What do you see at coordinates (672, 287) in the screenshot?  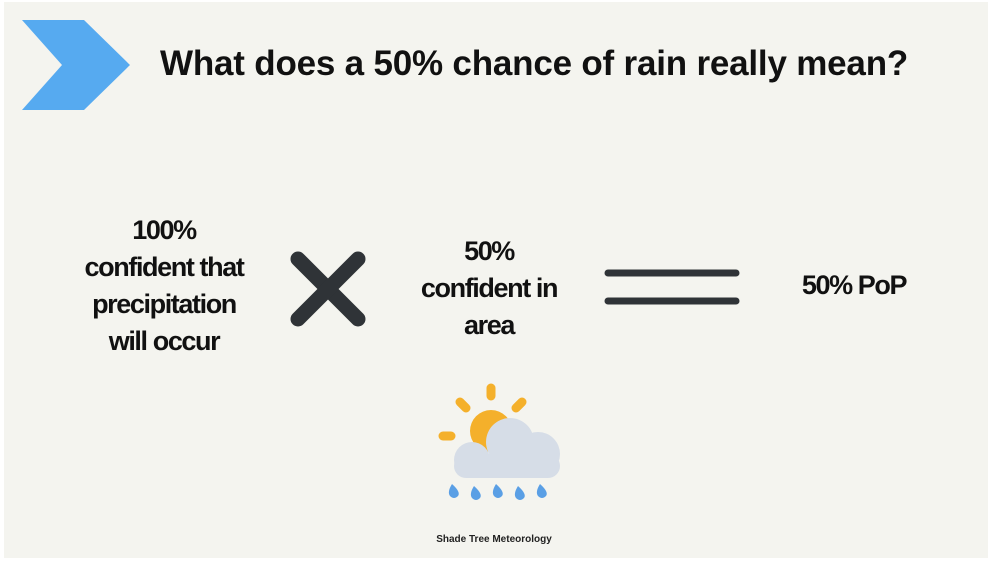 I see `equals-icon` at bounding box center [672, 287].